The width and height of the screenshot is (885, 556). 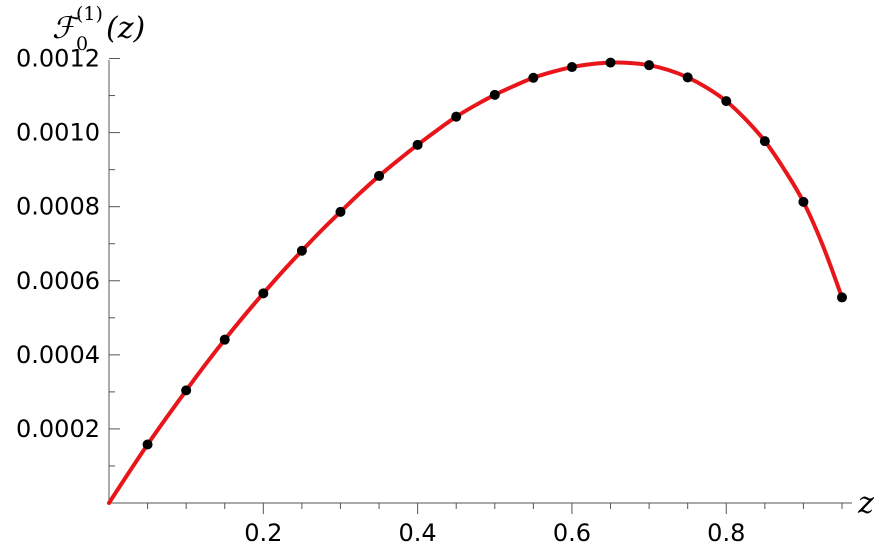 What do you see at coordinates (572, 533) in the screenshot?
I see `x-tick-label: 0.6` at bounding box center [572, 533].